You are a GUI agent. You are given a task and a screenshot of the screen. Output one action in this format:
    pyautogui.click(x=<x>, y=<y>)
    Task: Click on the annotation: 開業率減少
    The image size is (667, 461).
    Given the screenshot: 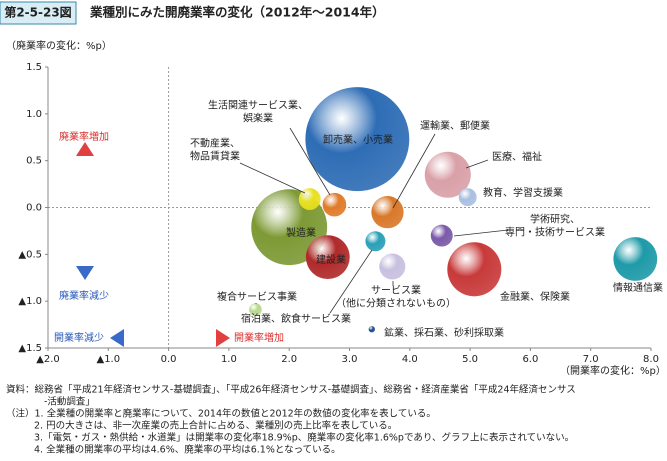 What is the action you would take?
    pyautogui.click(x=79, y=337)
    